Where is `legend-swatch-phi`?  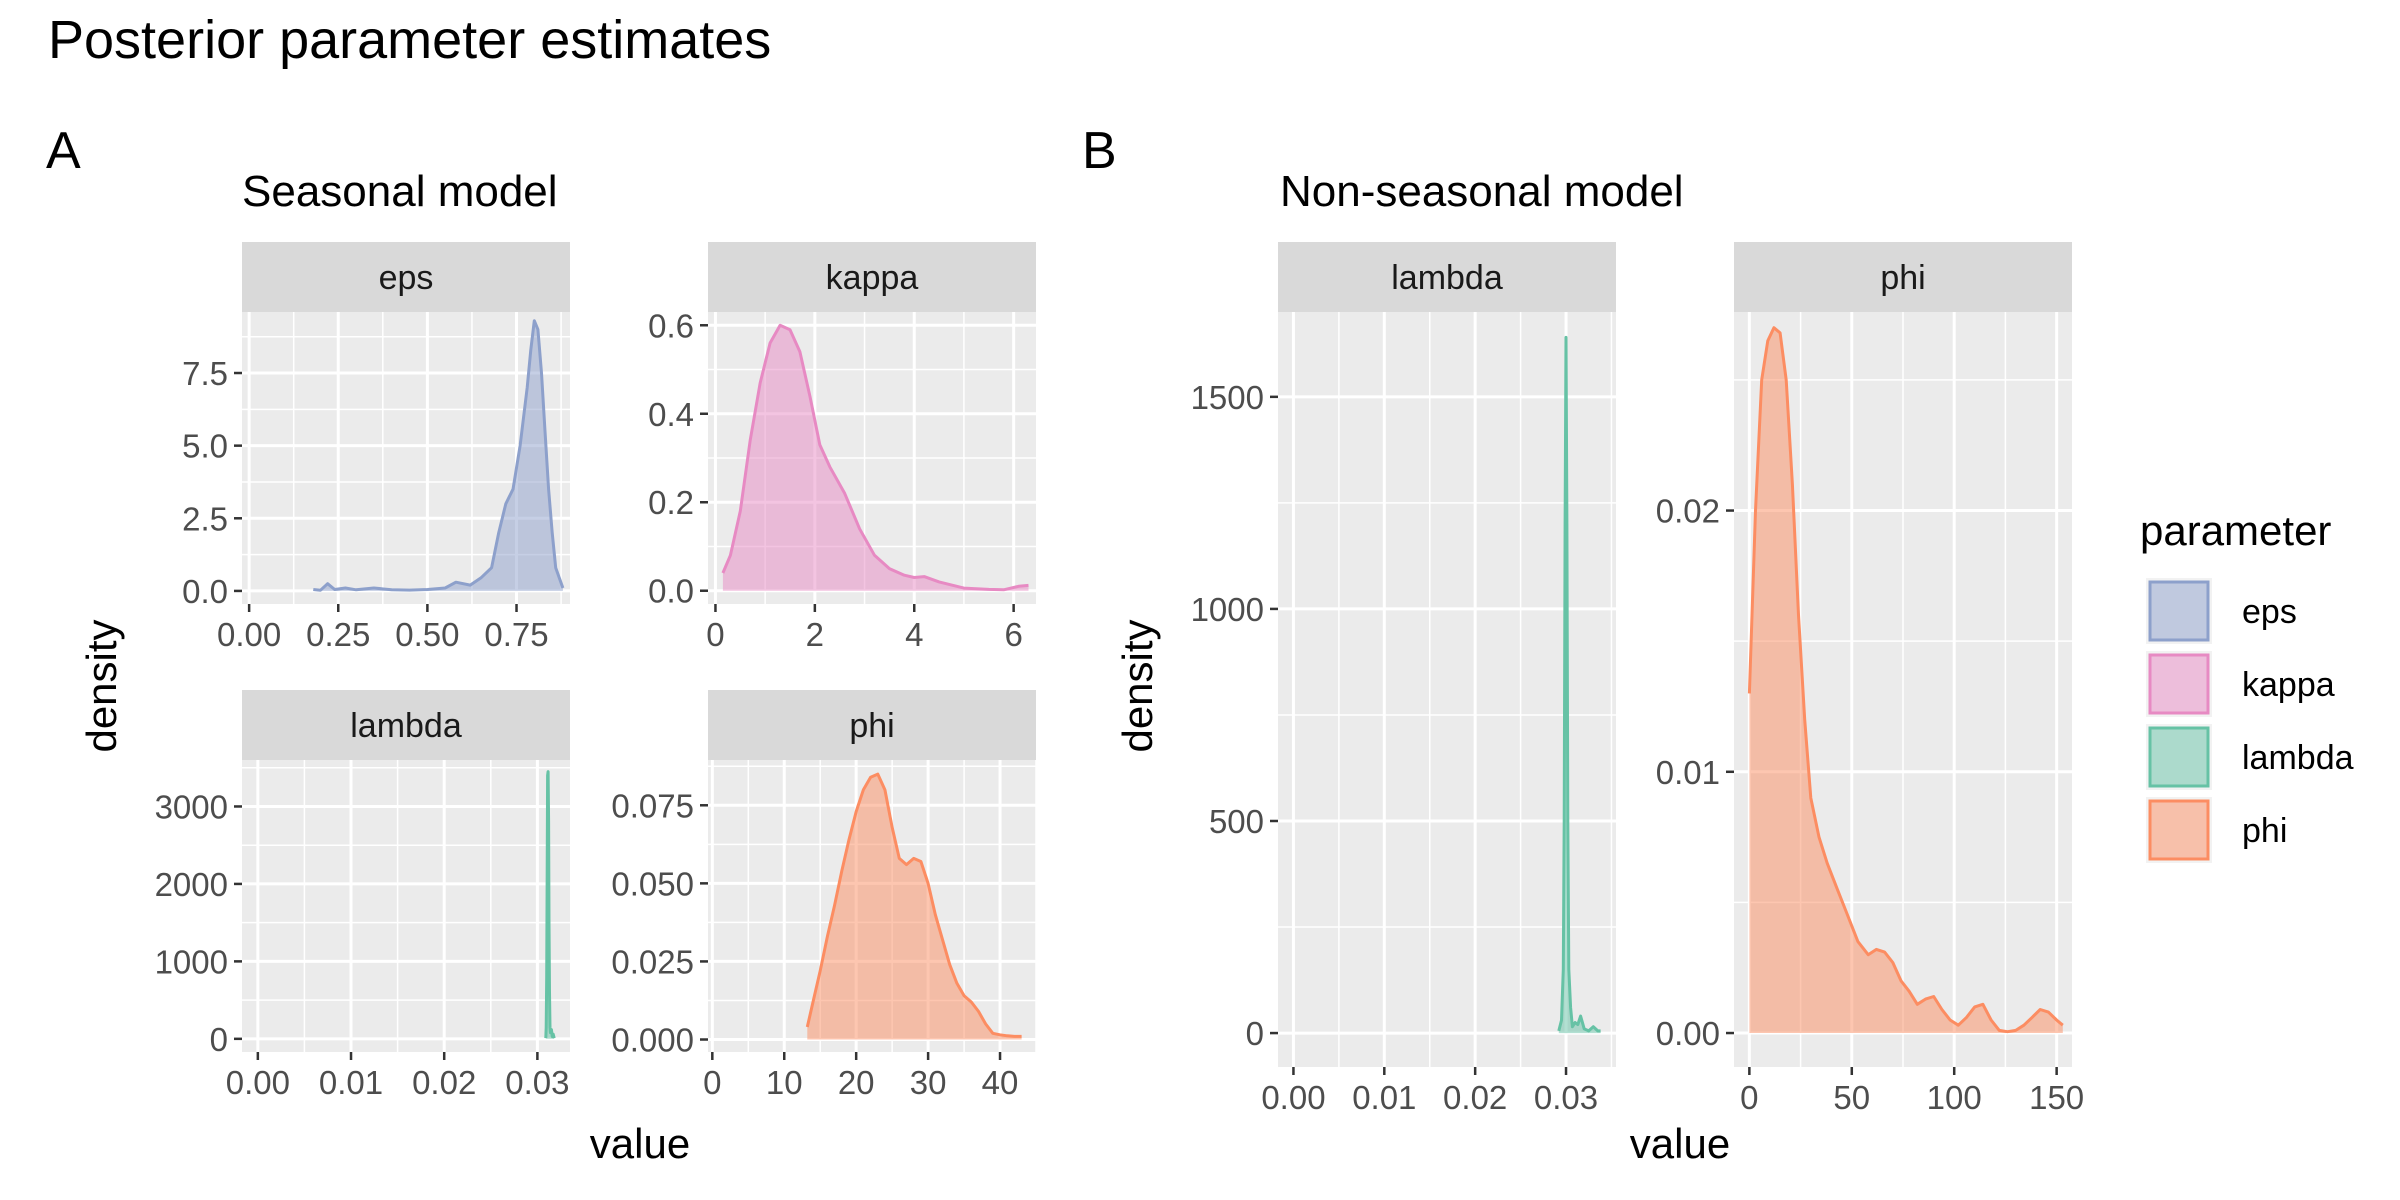
legend-swatch-phi is located at coordinates (2179, 830).